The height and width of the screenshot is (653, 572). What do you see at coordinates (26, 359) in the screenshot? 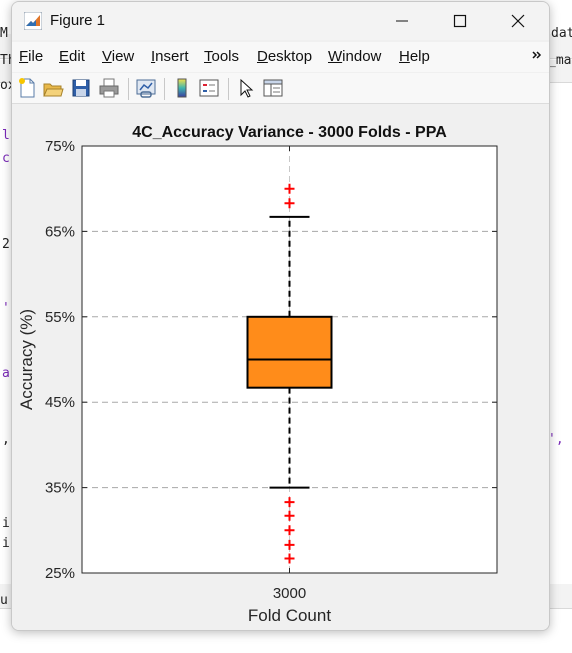
I see `y-axis-label: Accuracy (%)` at bounding box center [26, 359].